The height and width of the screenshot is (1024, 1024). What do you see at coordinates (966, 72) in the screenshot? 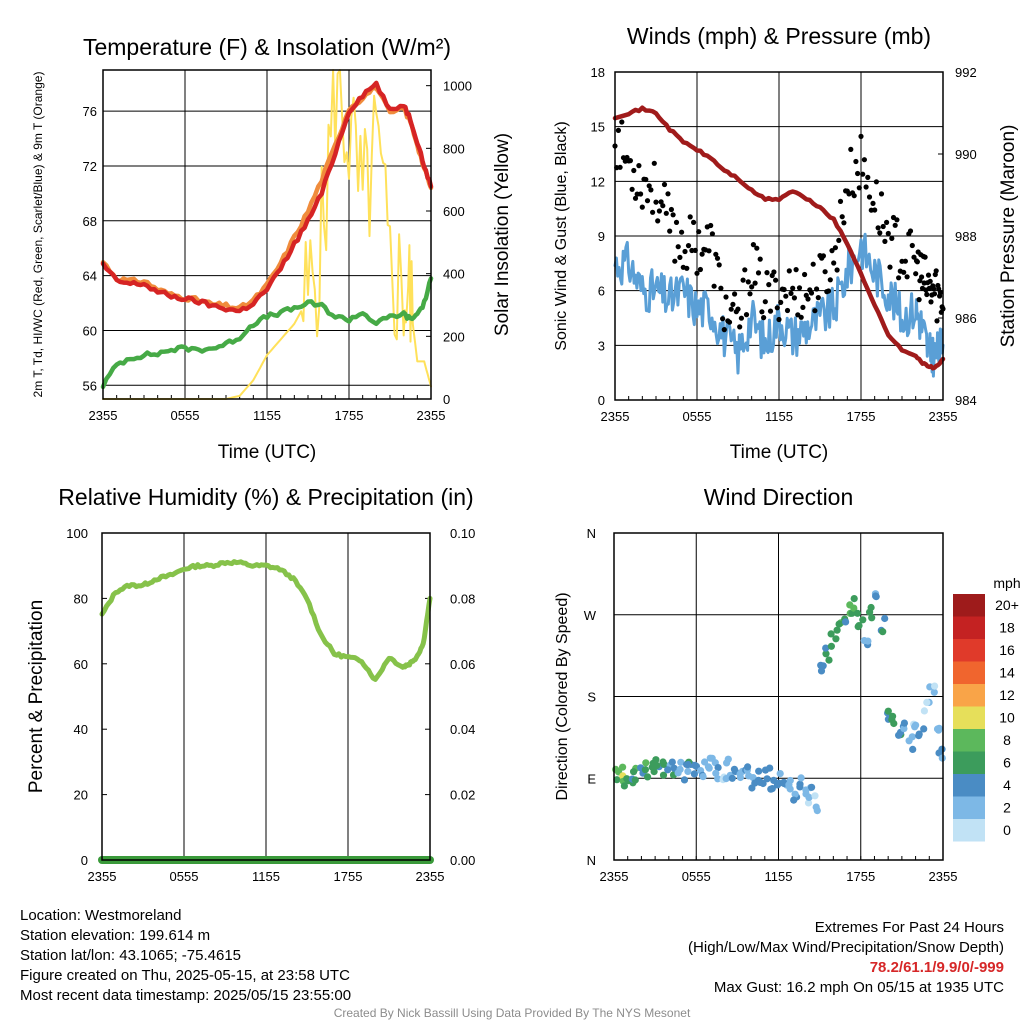
I see `y2-tick-label: 992` at bounding box center [966, 72].